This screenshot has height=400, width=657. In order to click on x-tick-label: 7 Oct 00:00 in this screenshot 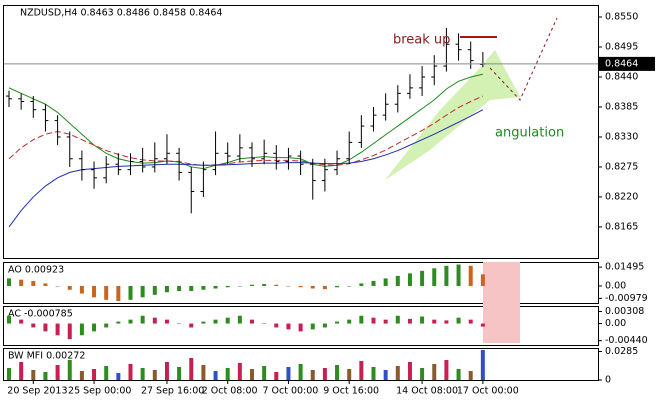, I will do `click(290, 391)`.